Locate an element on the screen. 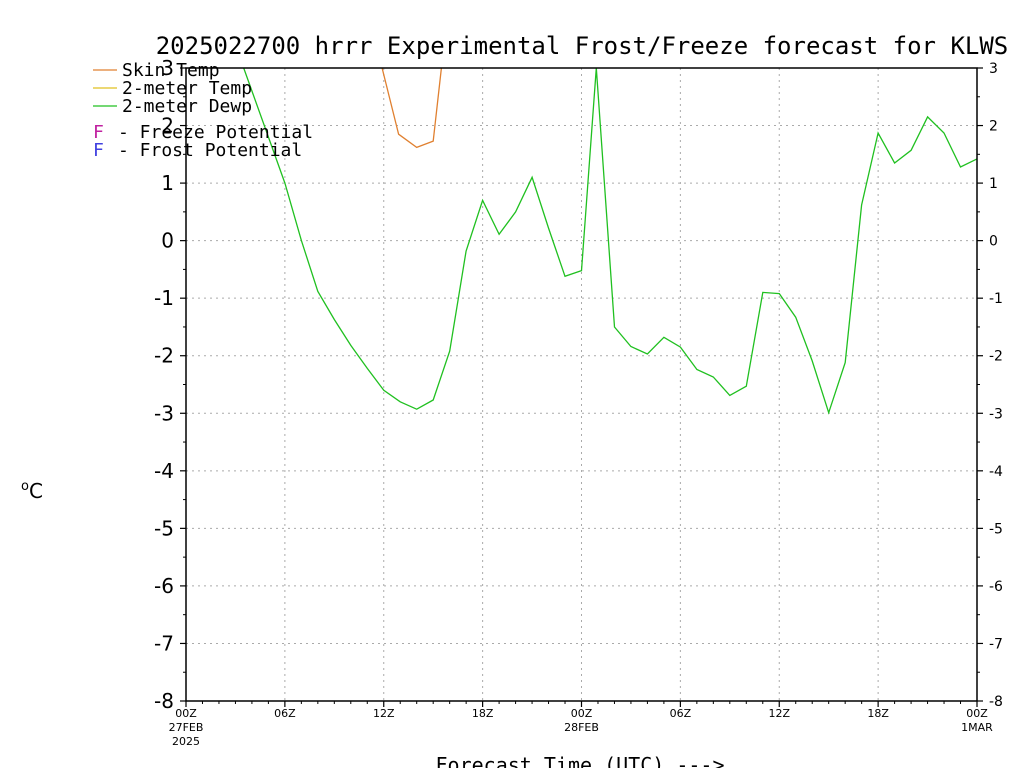 The width and height of the screenshot is (1024, 768). x-tick-year: 2025 is located at coordinates (186, 741).